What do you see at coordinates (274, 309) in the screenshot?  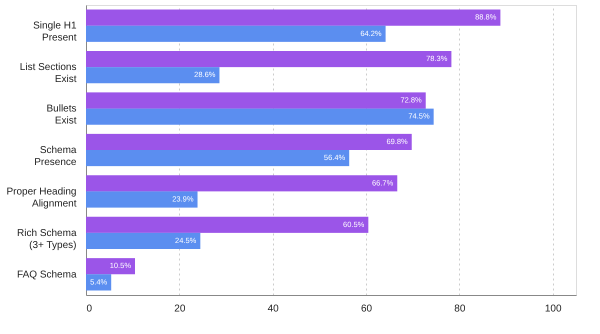 I see `x-tick-label: 40` at bounding box center [274, 309].